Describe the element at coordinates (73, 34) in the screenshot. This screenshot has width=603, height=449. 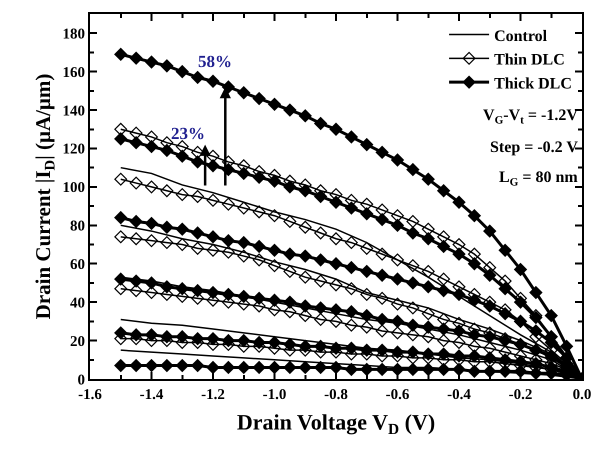
I see `y-tick-label: 180` at that location.